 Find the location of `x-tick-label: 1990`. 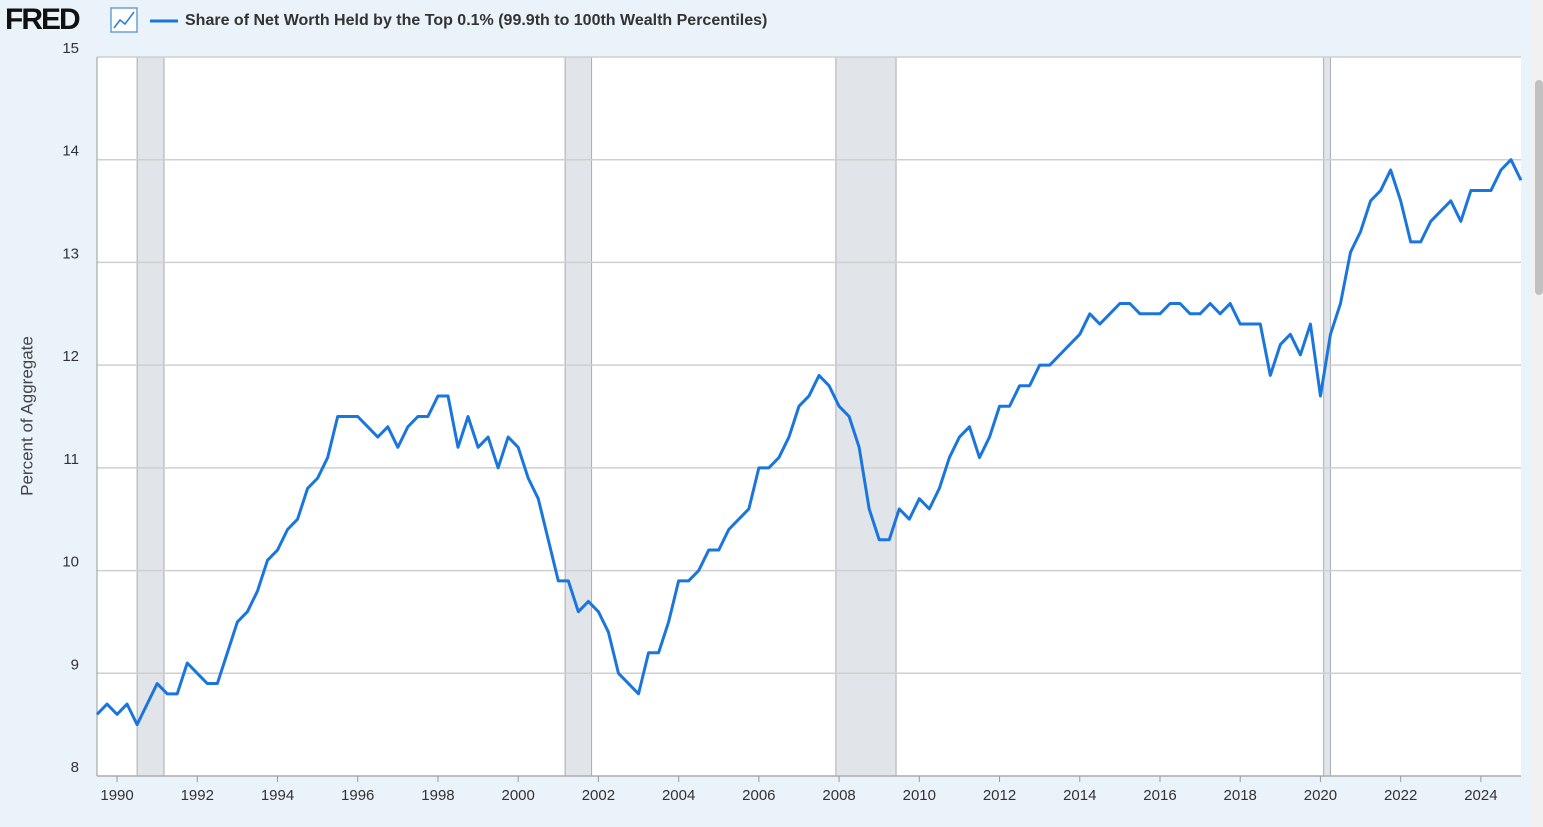

x-tick-label: 1990 is located at coordinates (116, 795).